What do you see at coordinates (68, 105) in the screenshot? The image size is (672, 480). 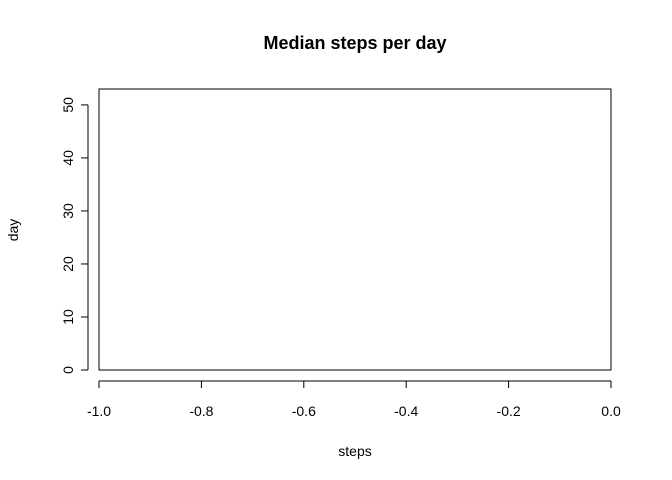 I see `y-tick-label: 50` at bounding box center [68, 105].